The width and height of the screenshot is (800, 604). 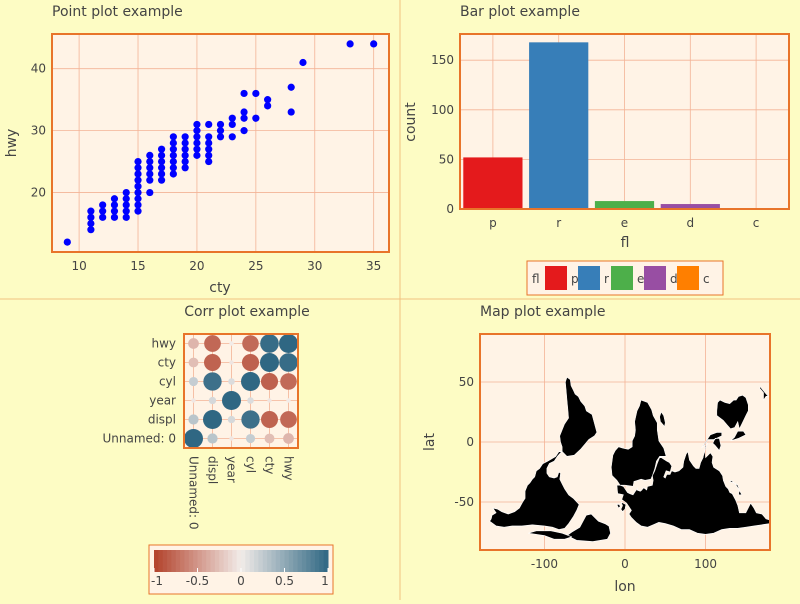 I want to click on bar-plot-legend: fl p r e d c, so click(x=625, y=278).